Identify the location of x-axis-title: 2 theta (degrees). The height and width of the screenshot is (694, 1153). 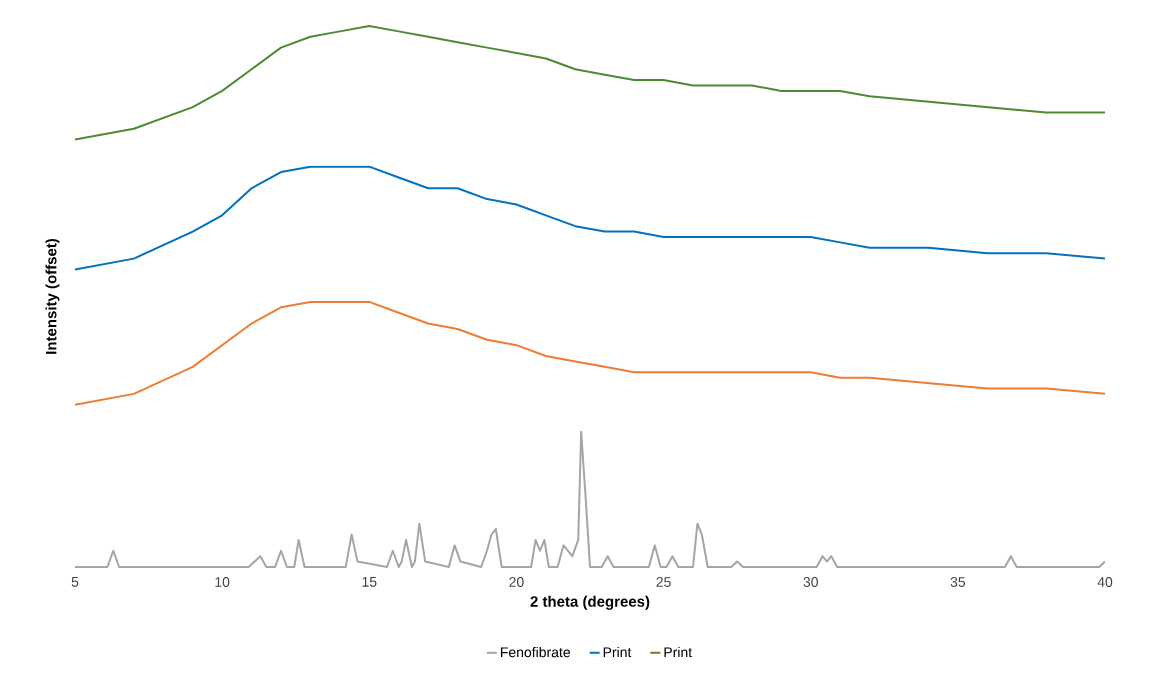
(590, 602).